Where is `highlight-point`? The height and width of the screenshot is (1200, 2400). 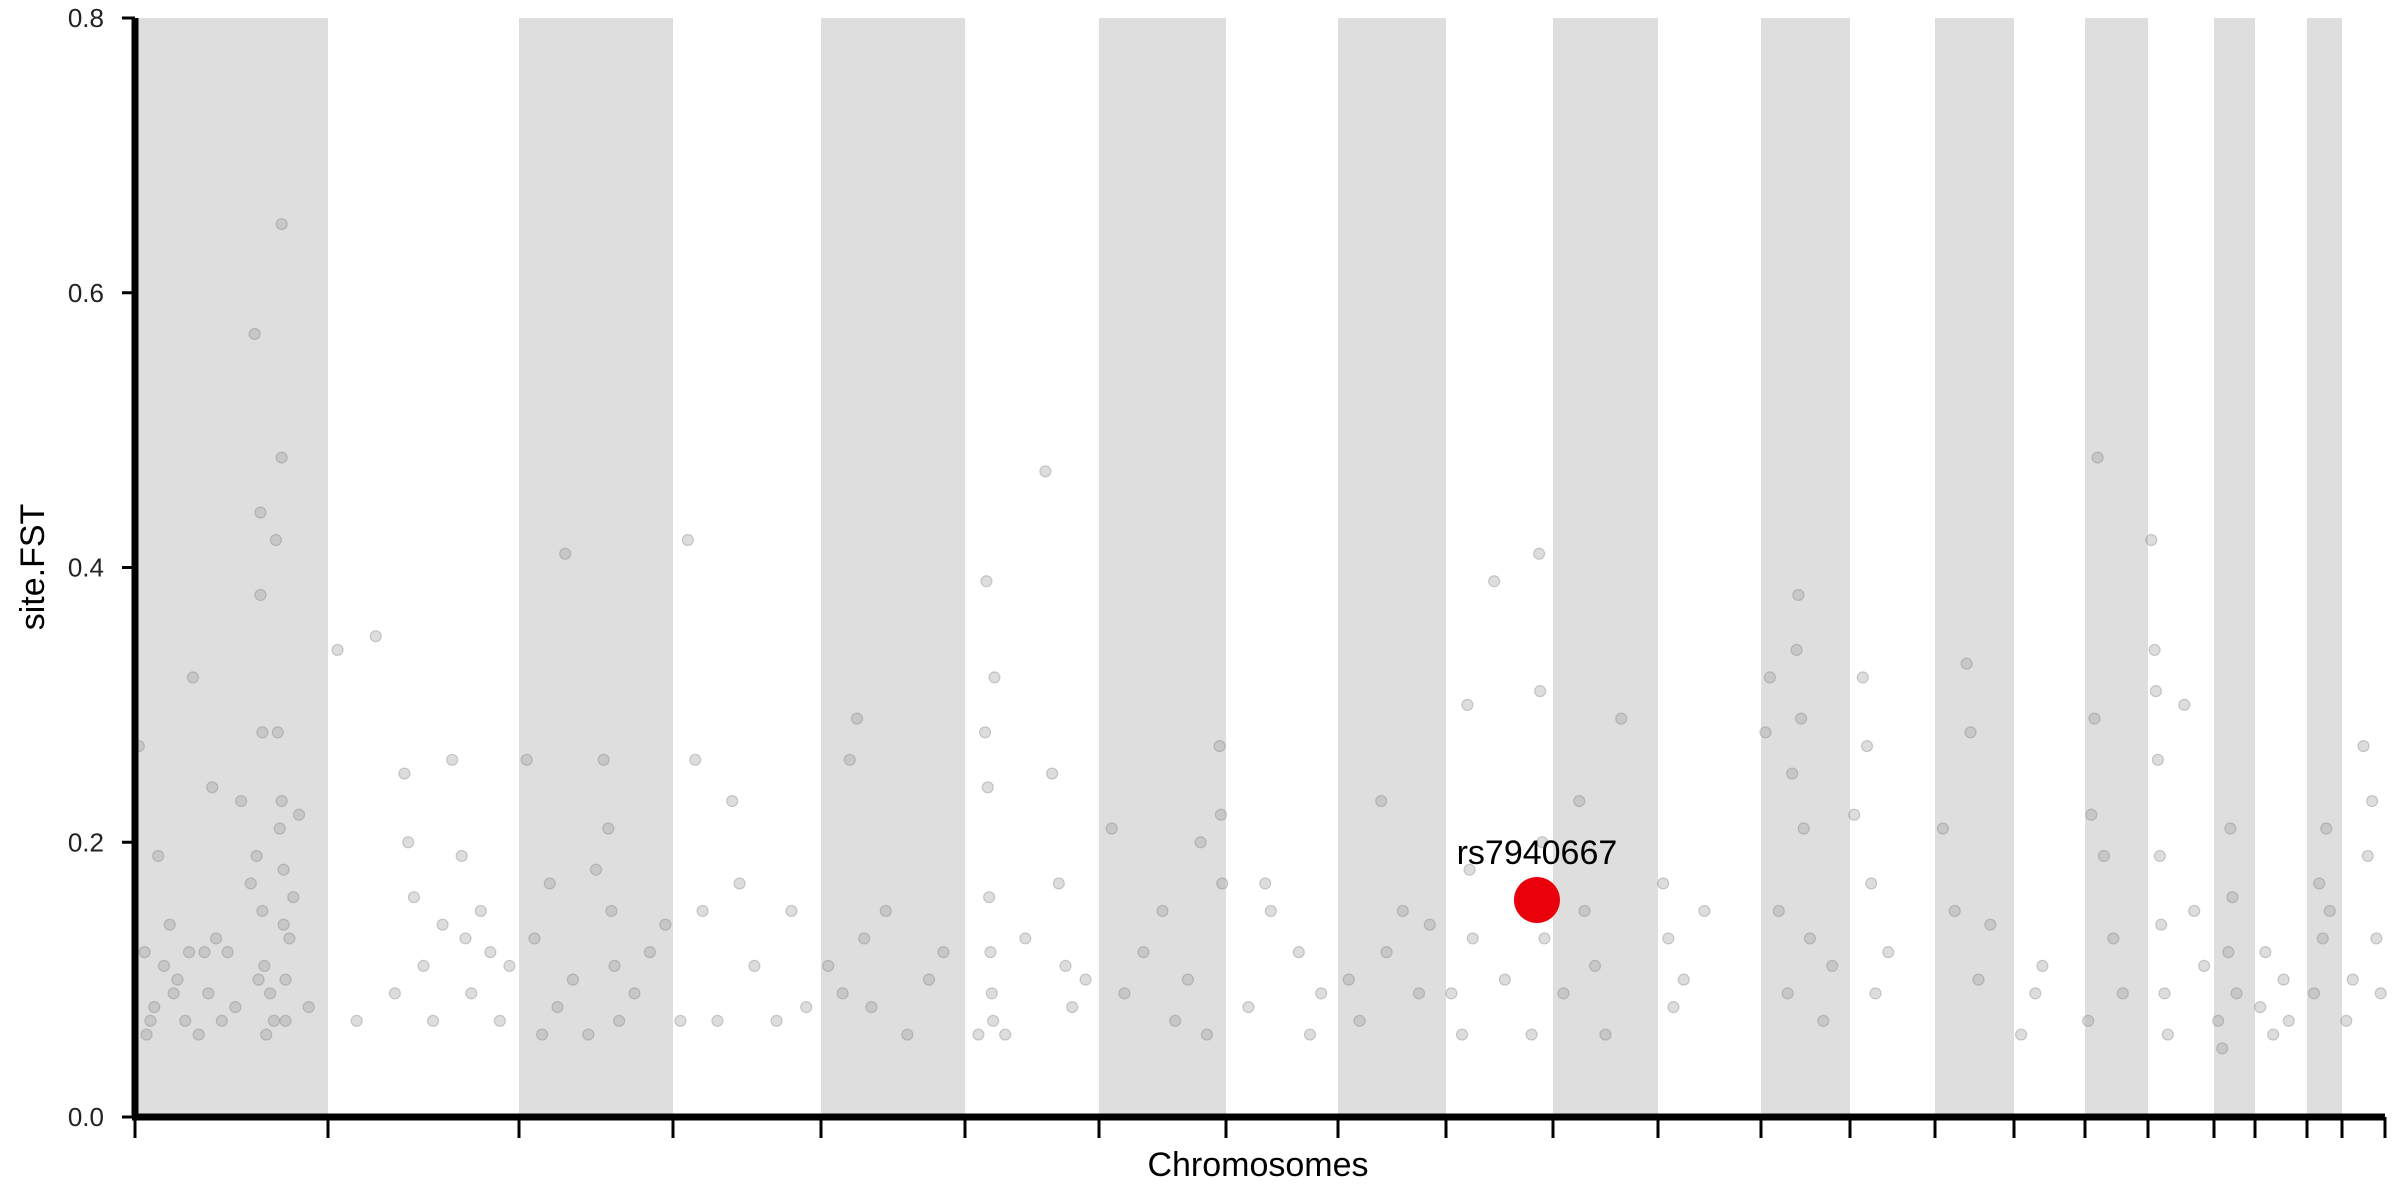
highlight-point is located at coordinates (1536, 899).